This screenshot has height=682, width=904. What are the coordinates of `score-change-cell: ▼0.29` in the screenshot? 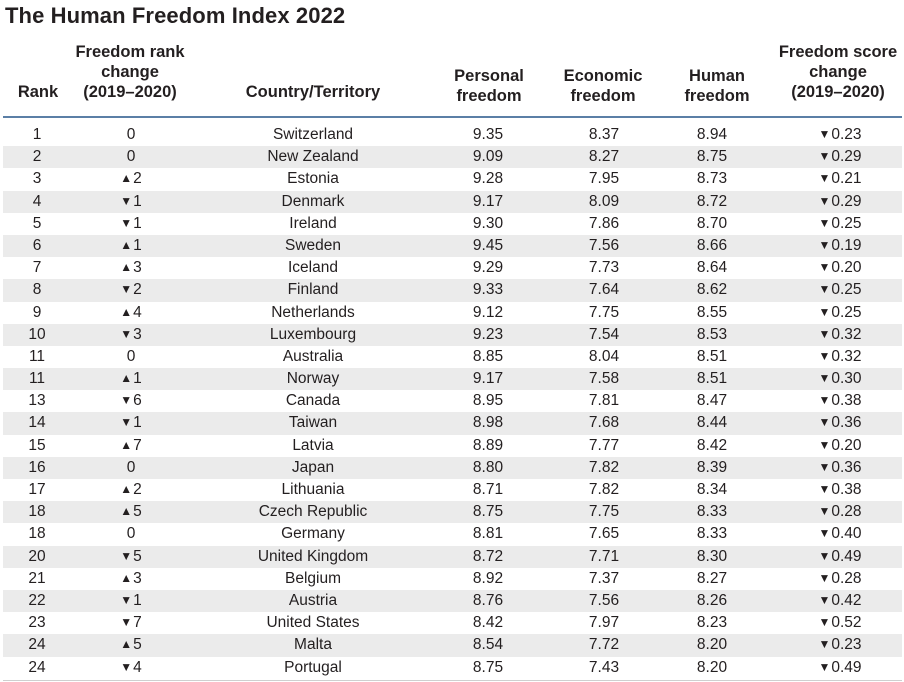 It's located at (840, 157).